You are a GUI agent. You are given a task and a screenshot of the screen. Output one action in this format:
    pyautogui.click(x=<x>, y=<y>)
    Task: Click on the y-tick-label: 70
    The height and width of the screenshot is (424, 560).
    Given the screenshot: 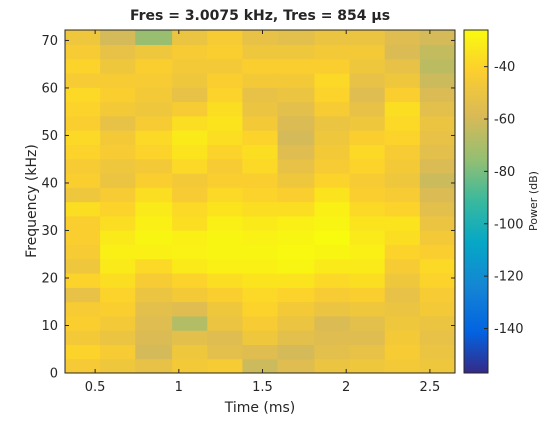 What is the action you would take?
    pyautogui.click(x=49, y=41)
    